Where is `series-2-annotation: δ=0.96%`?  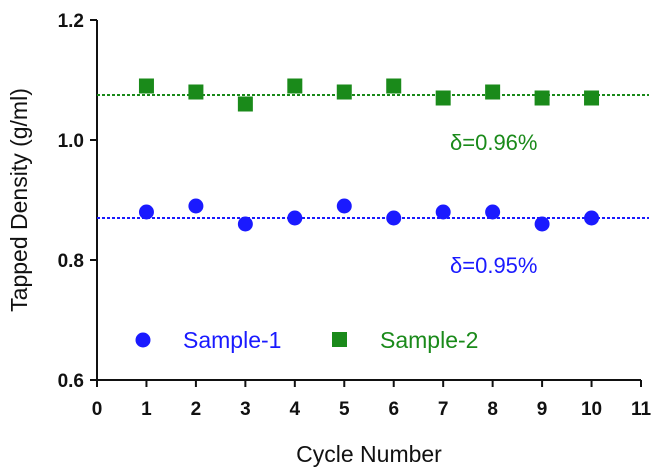 series-2-annotation: δ=0.96% is located at coordinates (493, 142).